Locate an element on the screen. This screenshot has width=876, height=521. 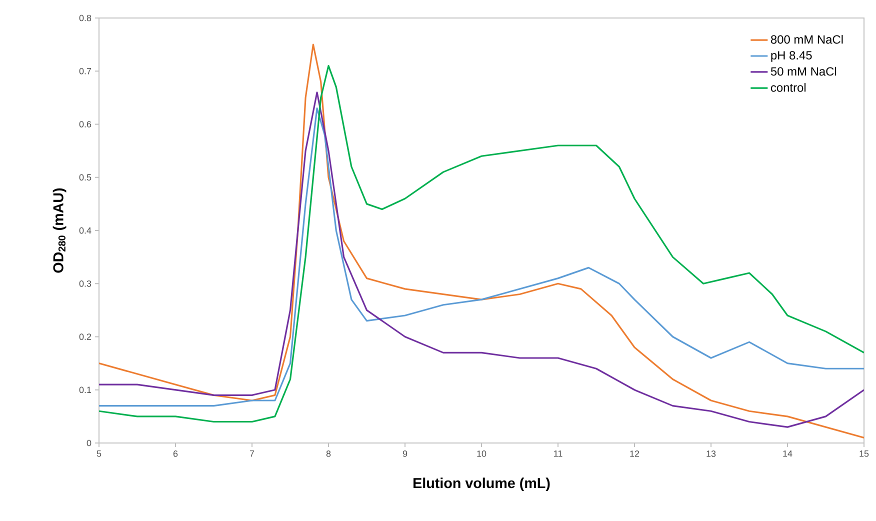
x-tick-label: 7 is located at coordinates (252, 453).